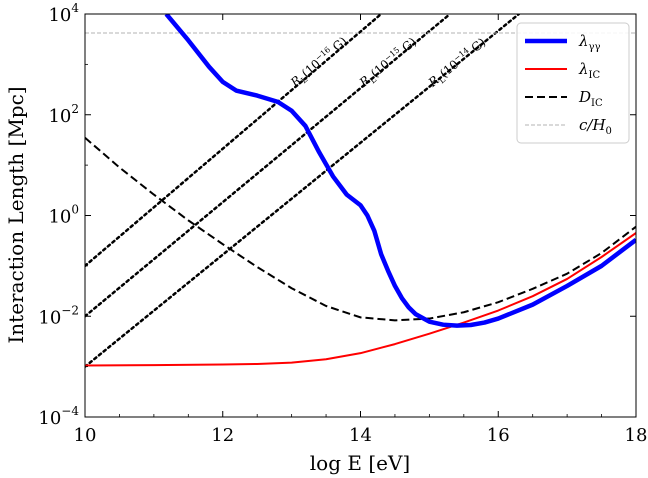 The image size is (648, 478). What do you see at coordinates (58, 416) in the screenshot?
I see `y-tick-label: 10⁻⁴` at bounding box center [58, 416].